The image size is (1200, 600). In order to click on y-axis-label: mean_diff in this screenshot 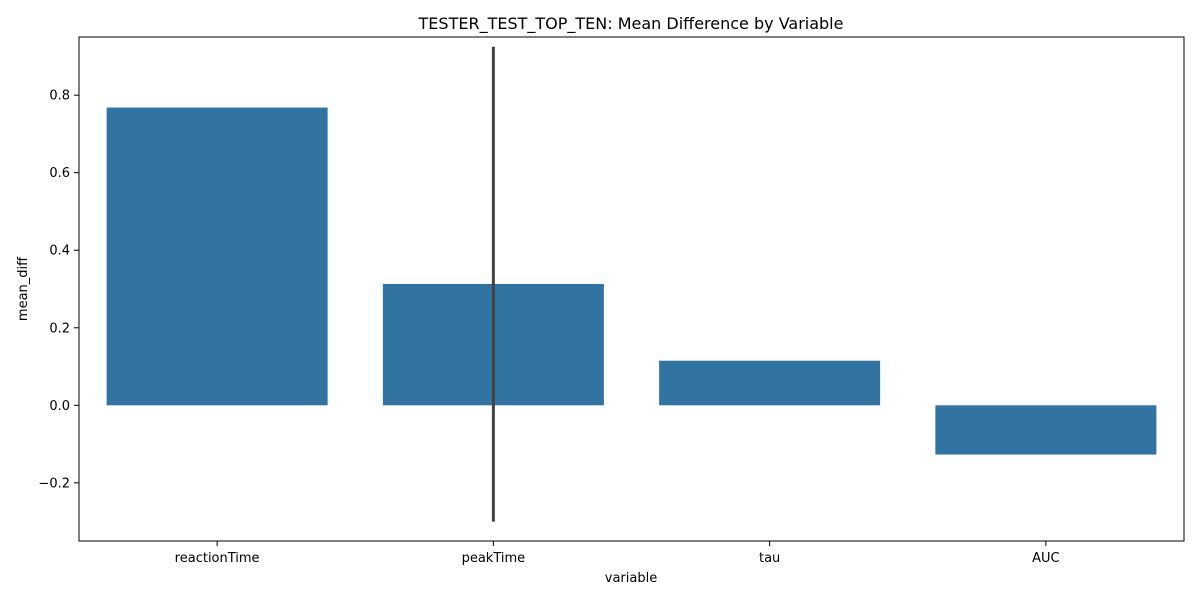, I will do `click(23, 288)`.